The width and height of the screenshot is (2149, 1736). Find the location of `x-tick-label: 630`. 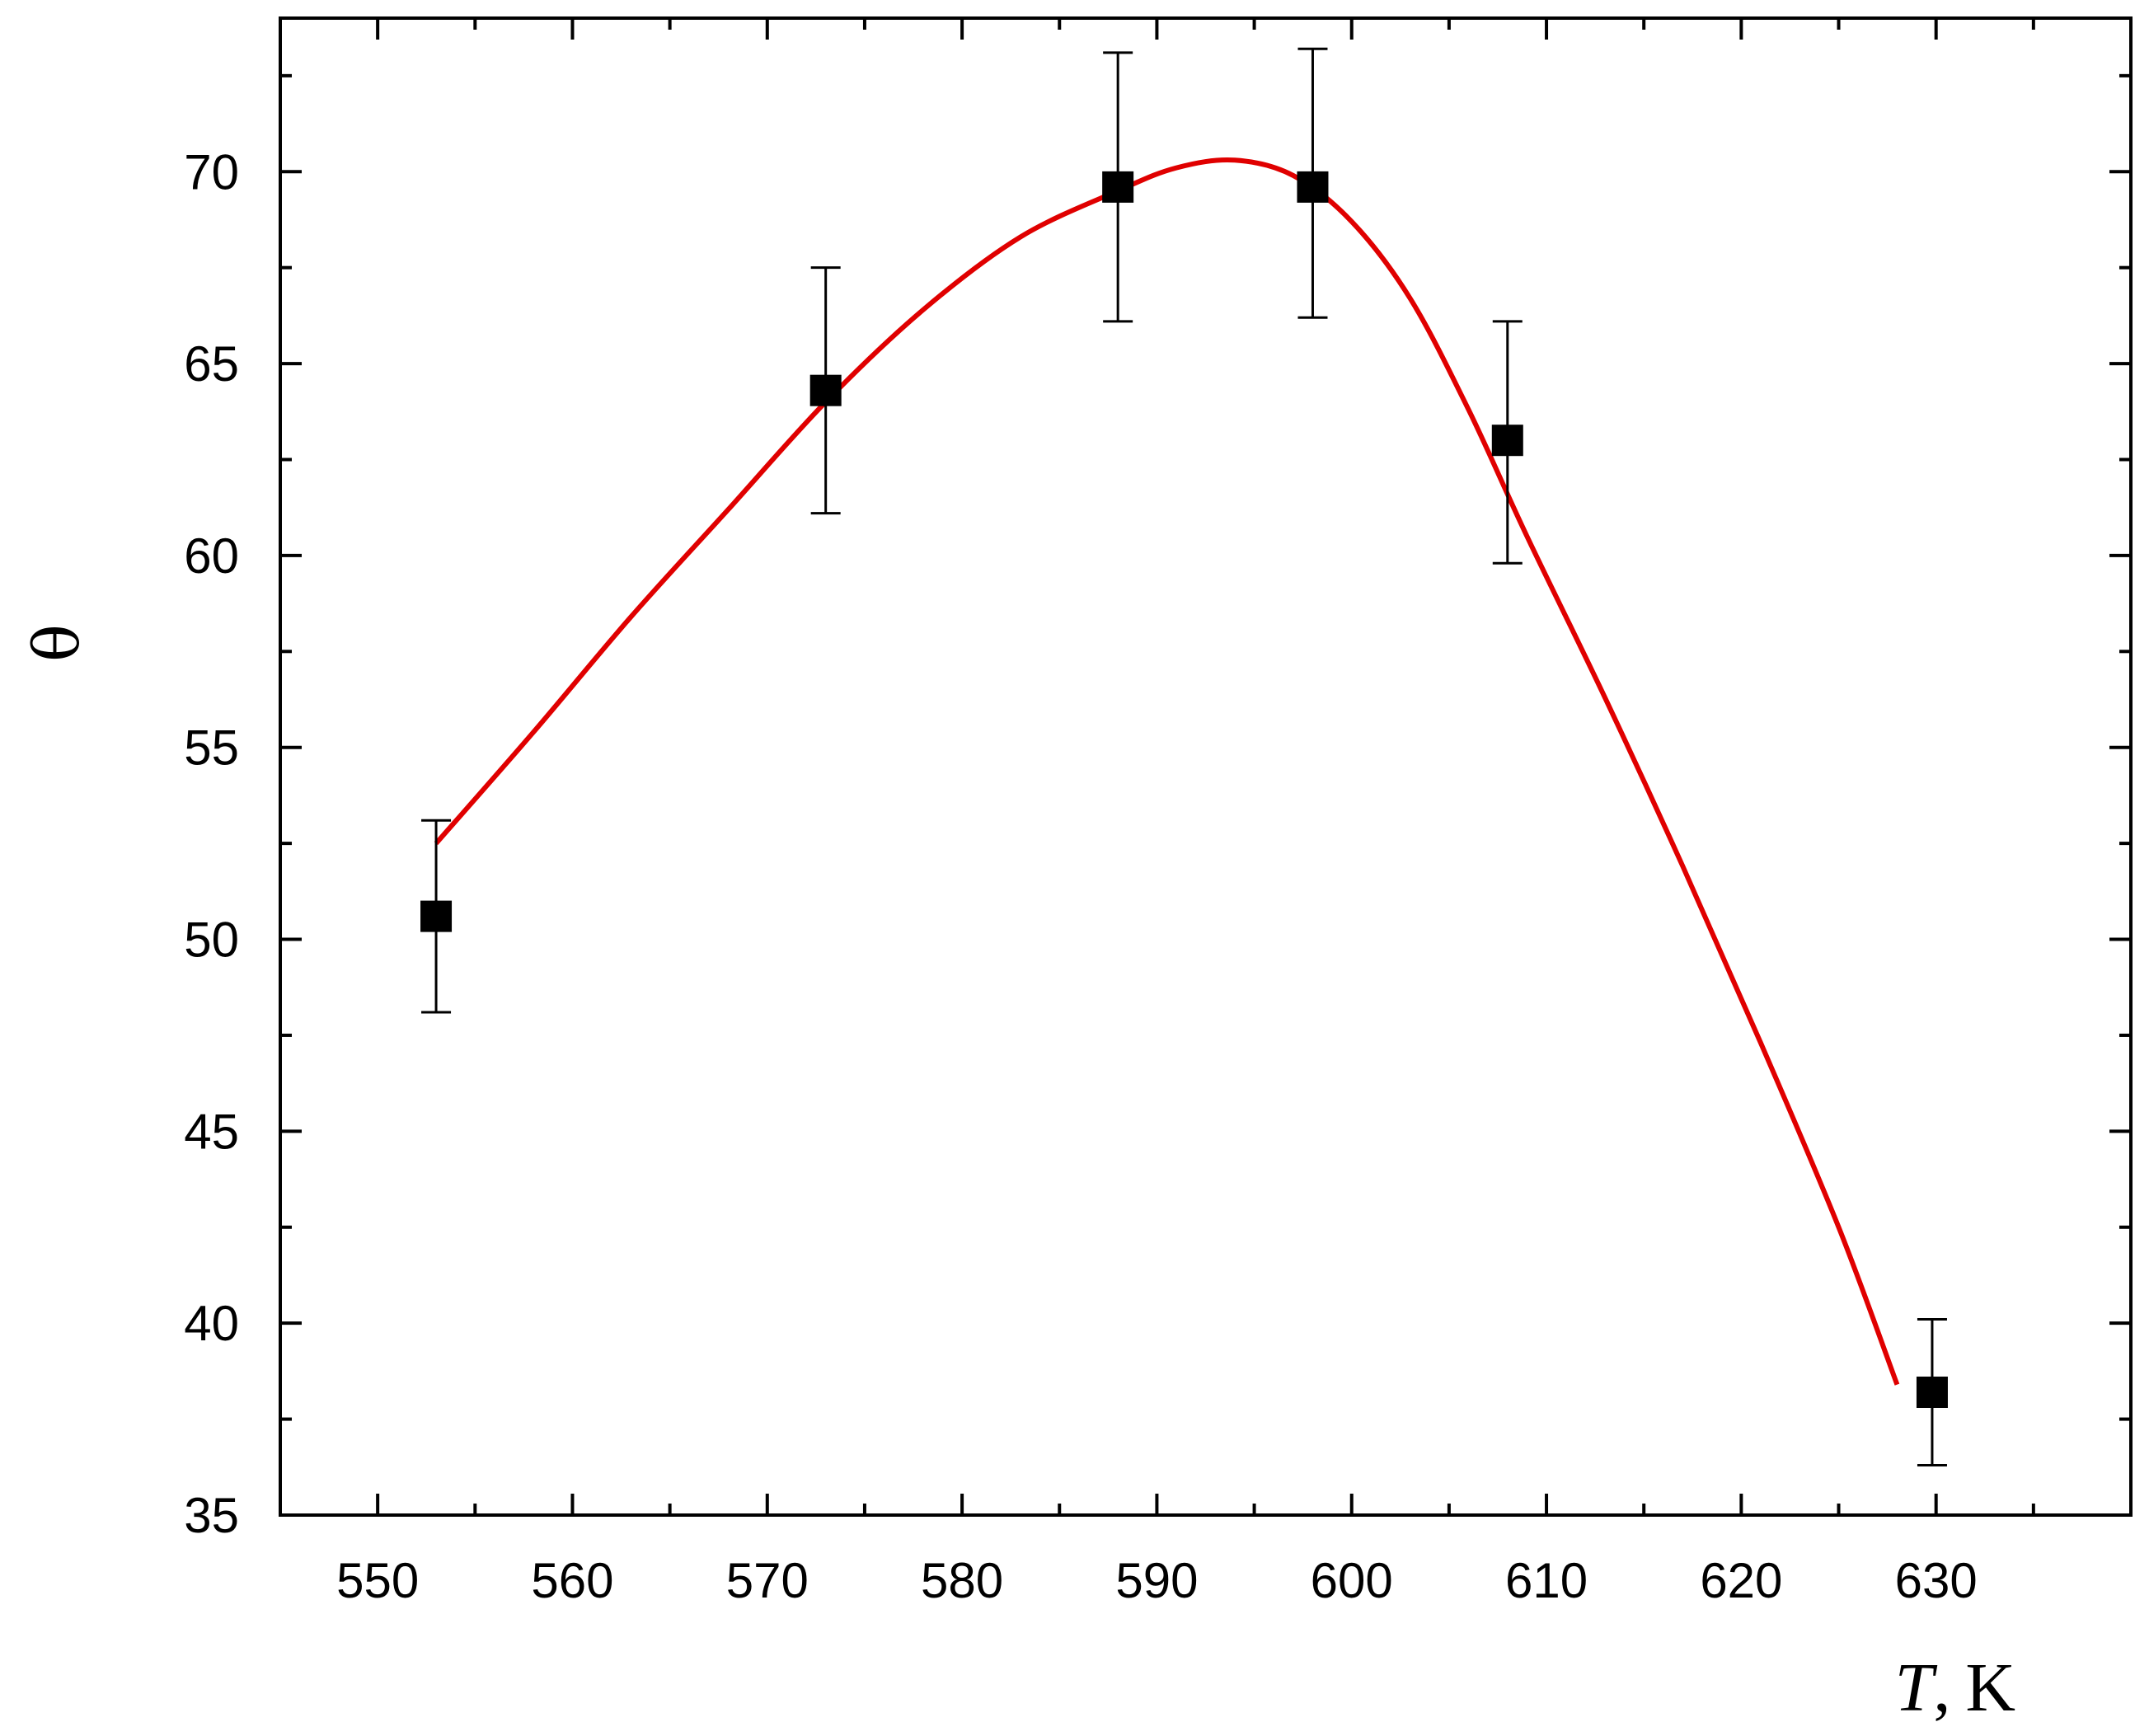

x-tick-label: 630 is located at coordinates (1936, 1580).